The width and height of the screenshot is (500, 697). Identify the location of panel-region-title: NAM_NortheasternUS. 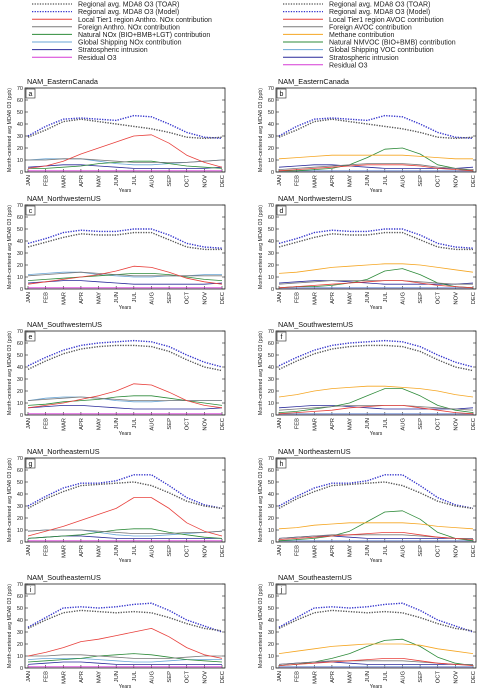
(63, 451).